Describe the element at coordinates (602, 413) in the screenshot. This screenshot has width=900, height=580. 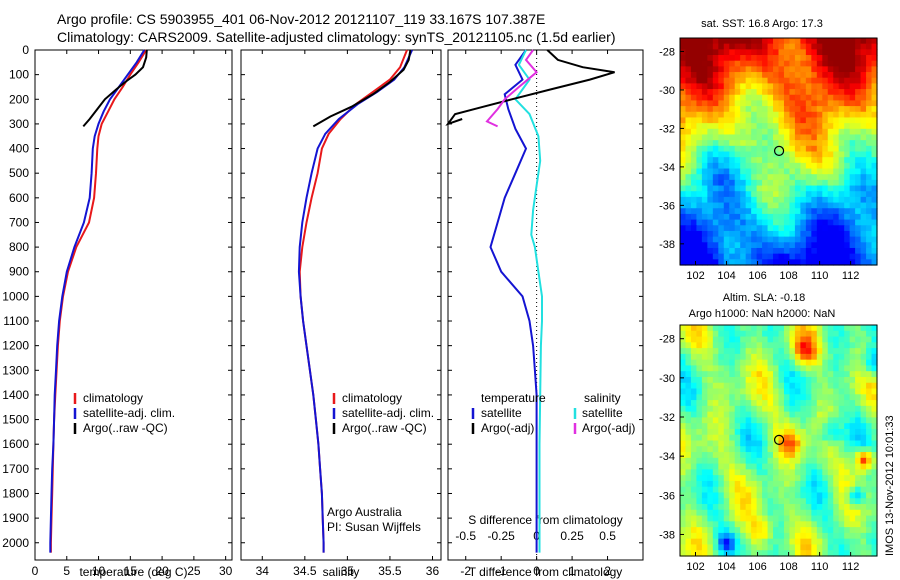
I see `legend-label: satellite` at that location.